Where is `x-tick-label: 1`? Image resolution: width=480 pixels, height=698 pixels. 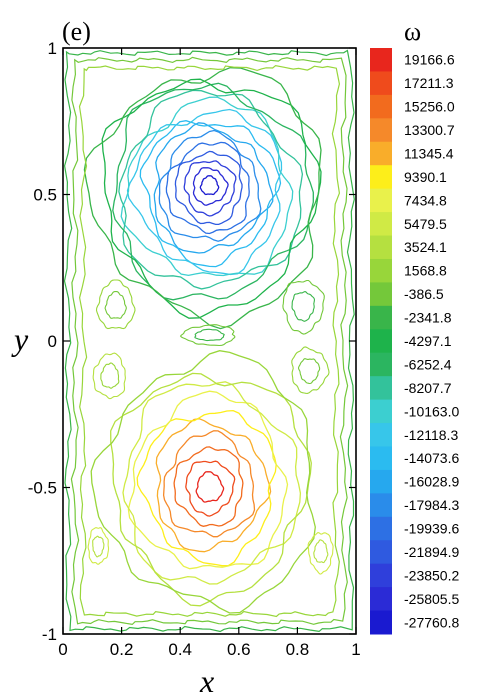 x-tick-label: 1 is located at coordinates (355, 649).